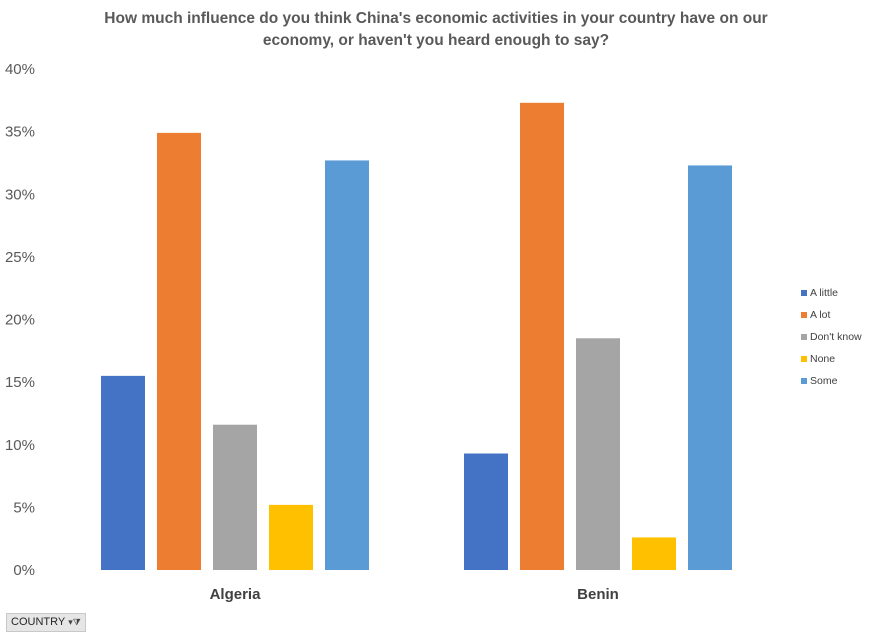 The width and height of the screenshot is (871, 635). Describe the element at coordinates (20, 445) in the screenshot. I see `y-tick-label: 10%` at that location.